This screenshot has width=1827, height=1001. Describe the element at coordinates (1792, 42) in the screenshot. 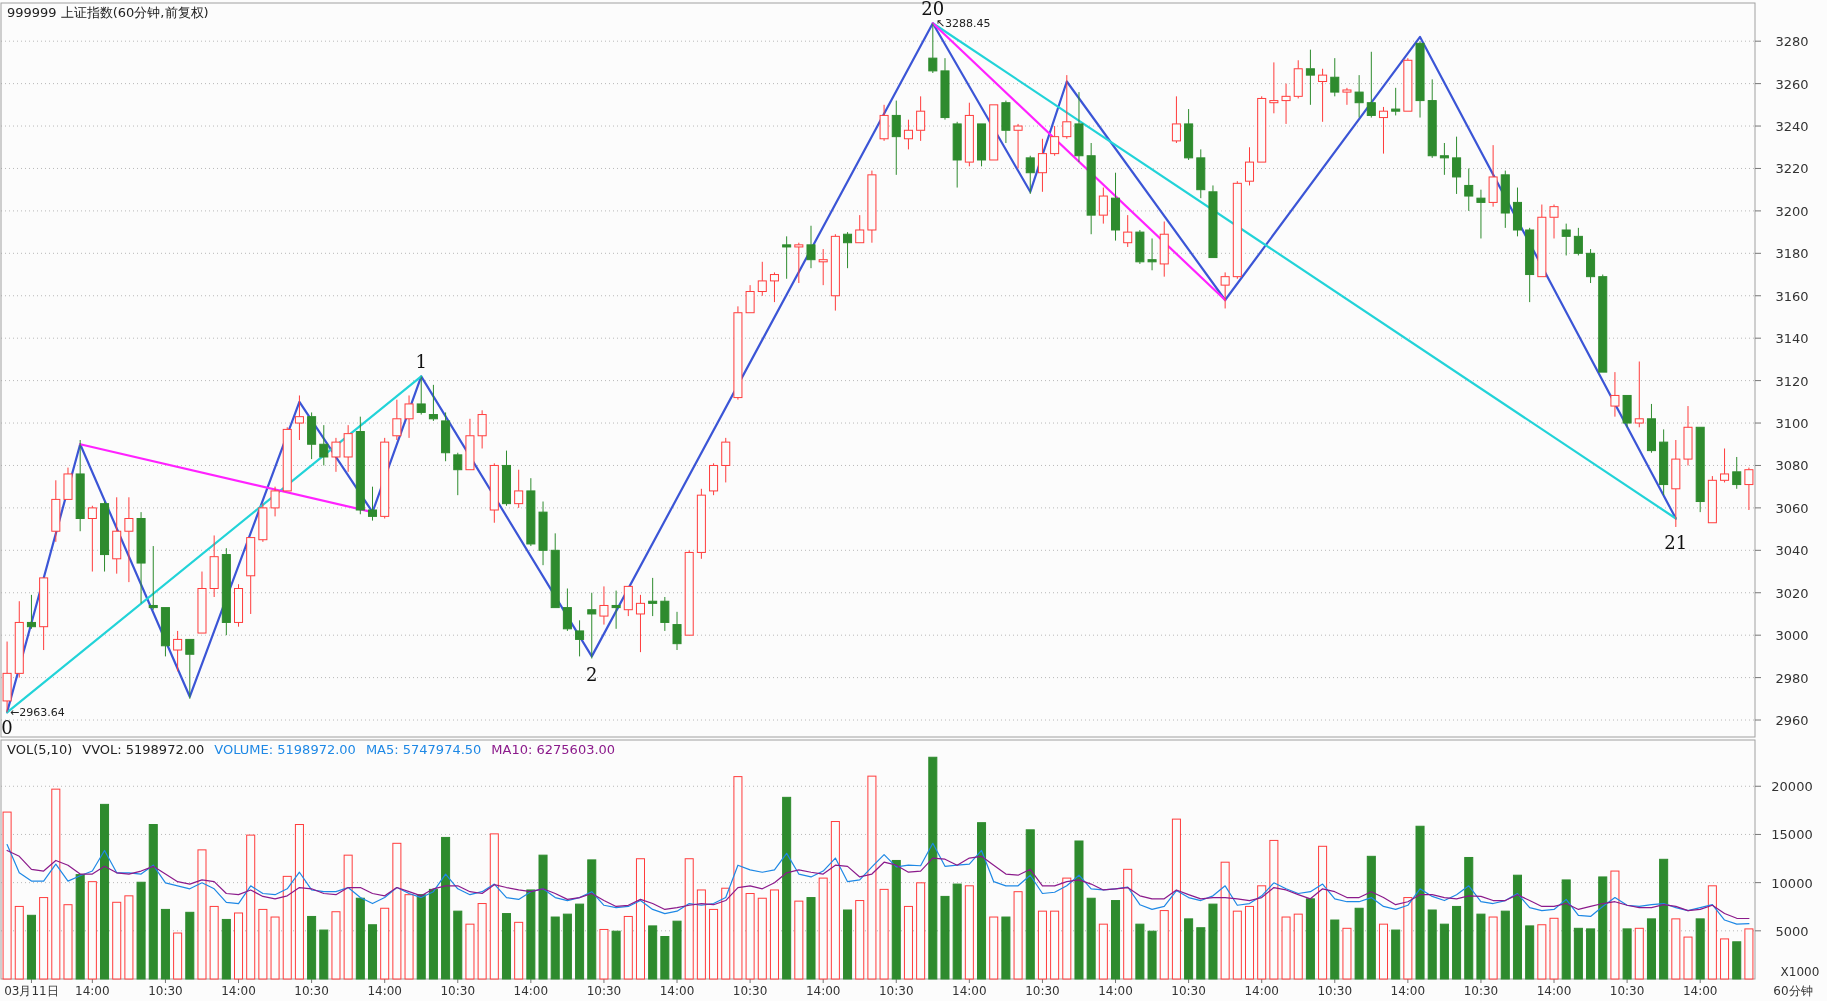

I see `y-tick-label: 3280` at that location.